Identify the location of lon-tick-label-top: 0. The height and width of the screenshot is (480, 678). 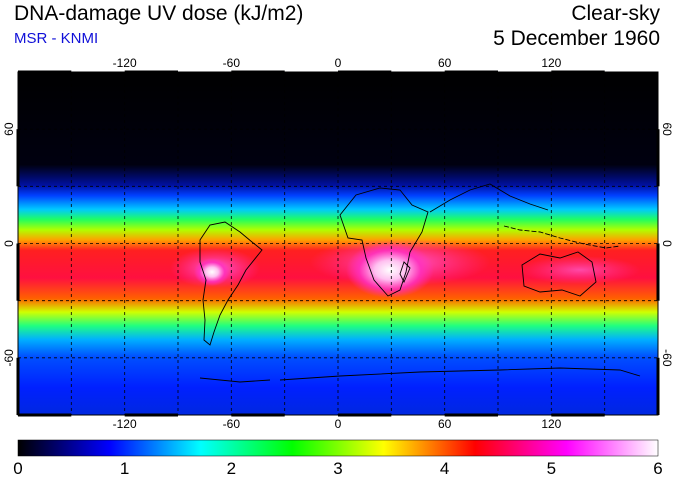
(338, 63).